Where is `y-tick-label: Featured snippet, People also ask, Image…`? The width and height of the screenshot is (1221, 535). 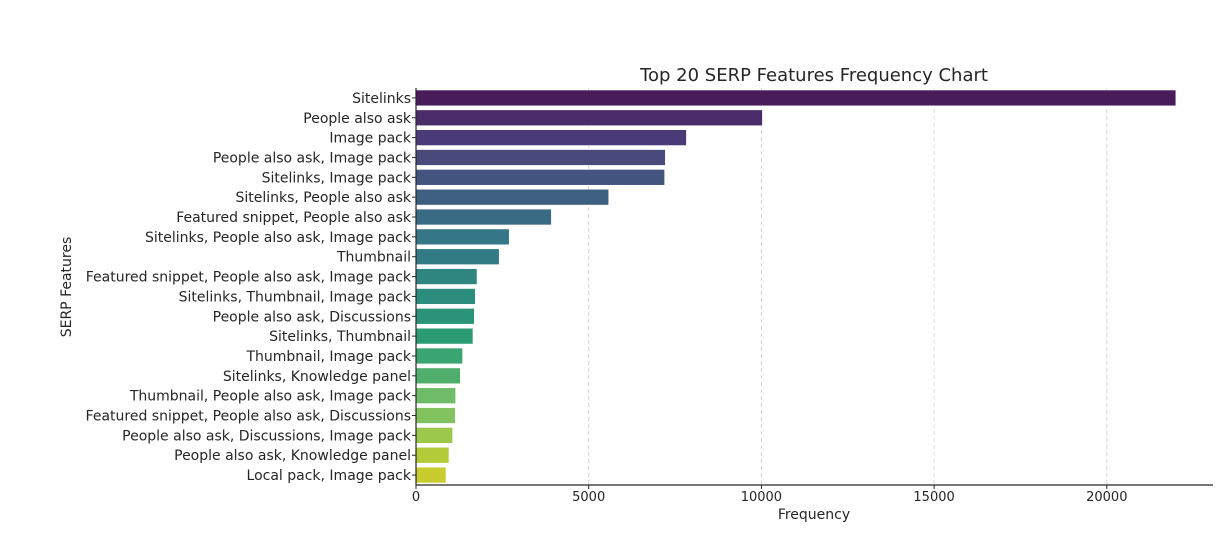 y-tick-label: Featured snippet, People also ask, Image… is located at coordinates (249, 278).